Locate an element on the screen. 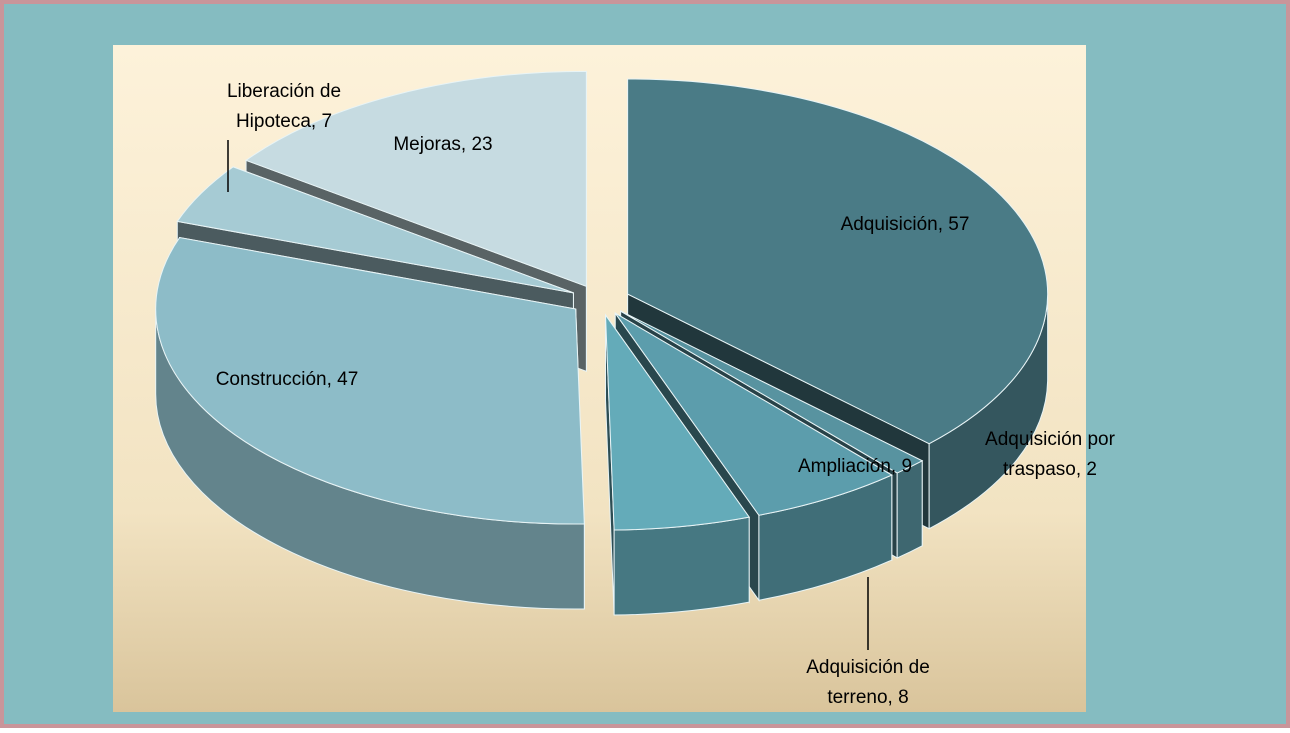  data-label: Ampliación, 9 is located at coordinates (855, 466).